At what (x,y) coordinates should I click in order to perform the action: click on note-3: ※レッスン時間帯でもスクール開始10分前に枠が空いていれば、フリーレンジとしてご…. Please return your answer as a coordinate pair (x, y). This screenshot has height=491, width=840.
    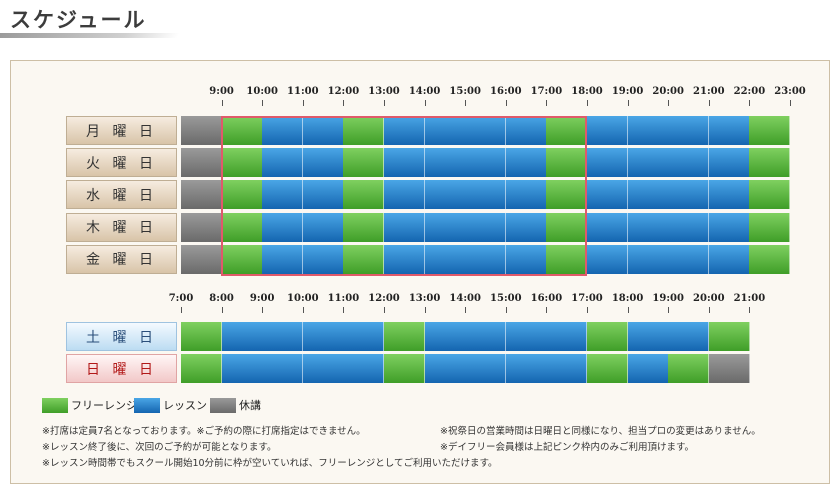
    Looking at the image, I should click on (270, 463).